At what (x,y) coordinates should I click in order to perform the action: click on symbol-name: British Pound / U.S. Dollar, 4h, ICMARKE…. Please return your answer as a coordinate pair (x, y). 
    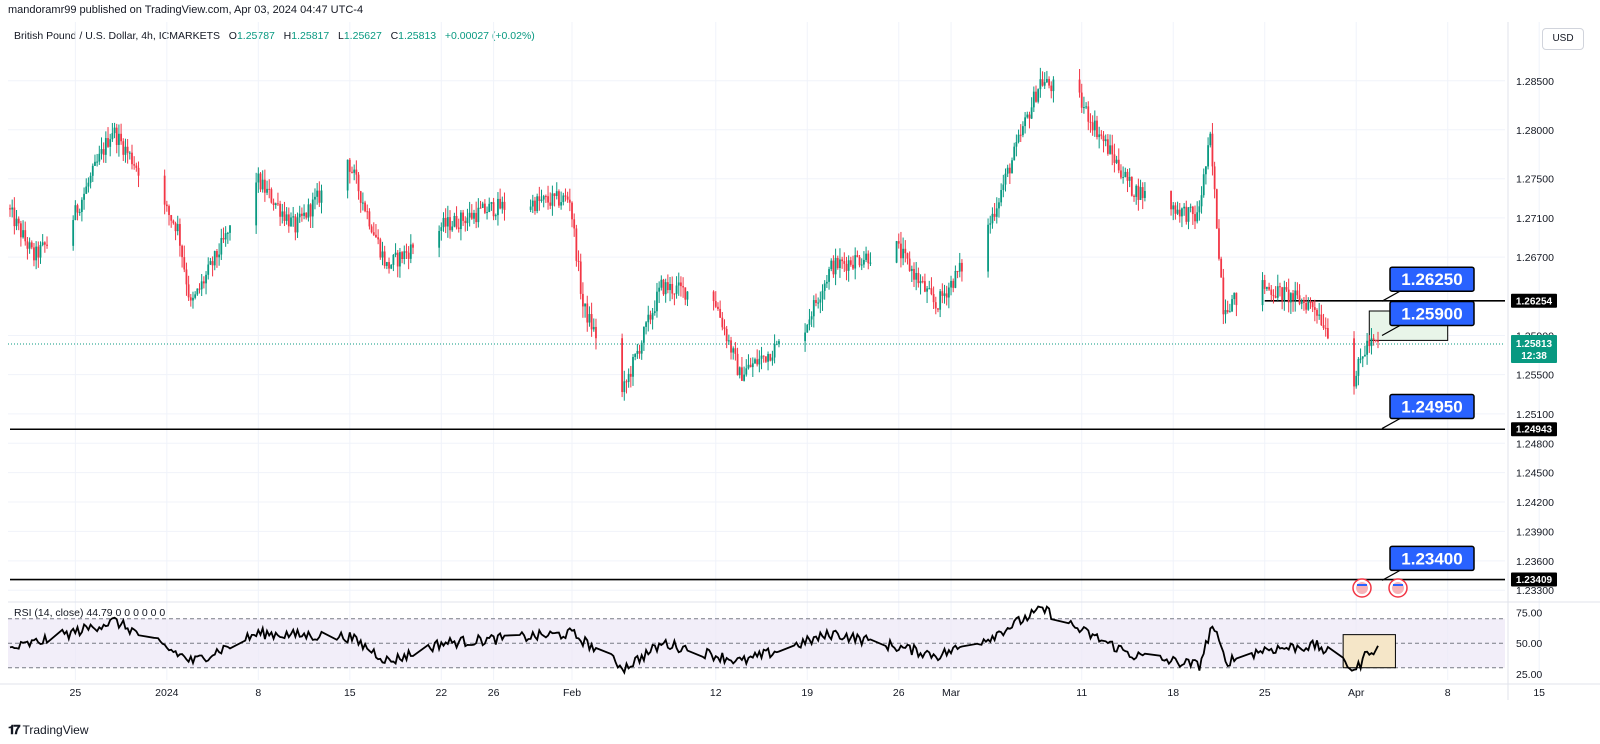
    Looking at the image, I should click on (117, 36).